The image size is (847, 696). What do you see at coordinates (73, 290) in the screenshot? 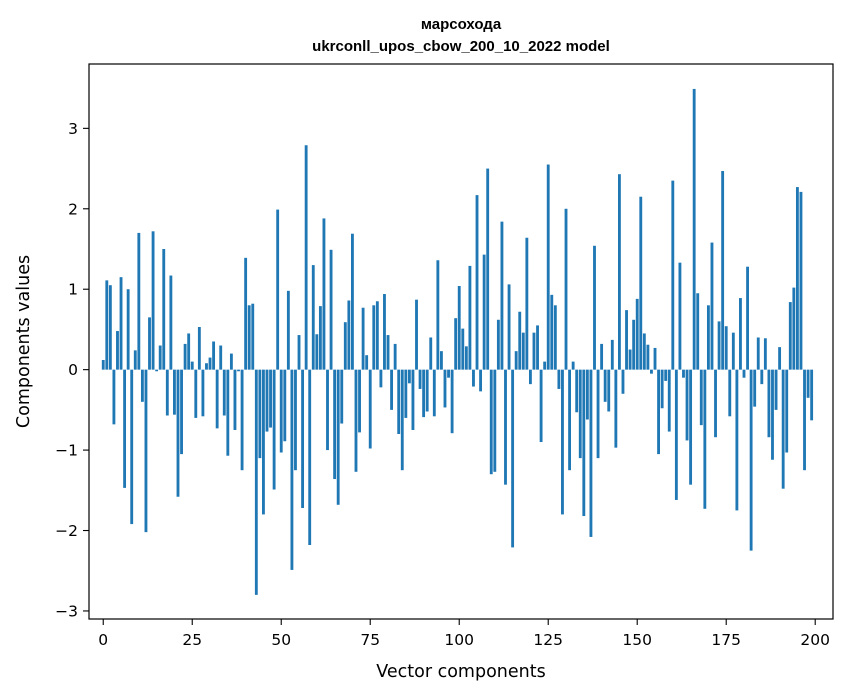
I see `y-tick-label: 1` at bounding box center [73, 290].